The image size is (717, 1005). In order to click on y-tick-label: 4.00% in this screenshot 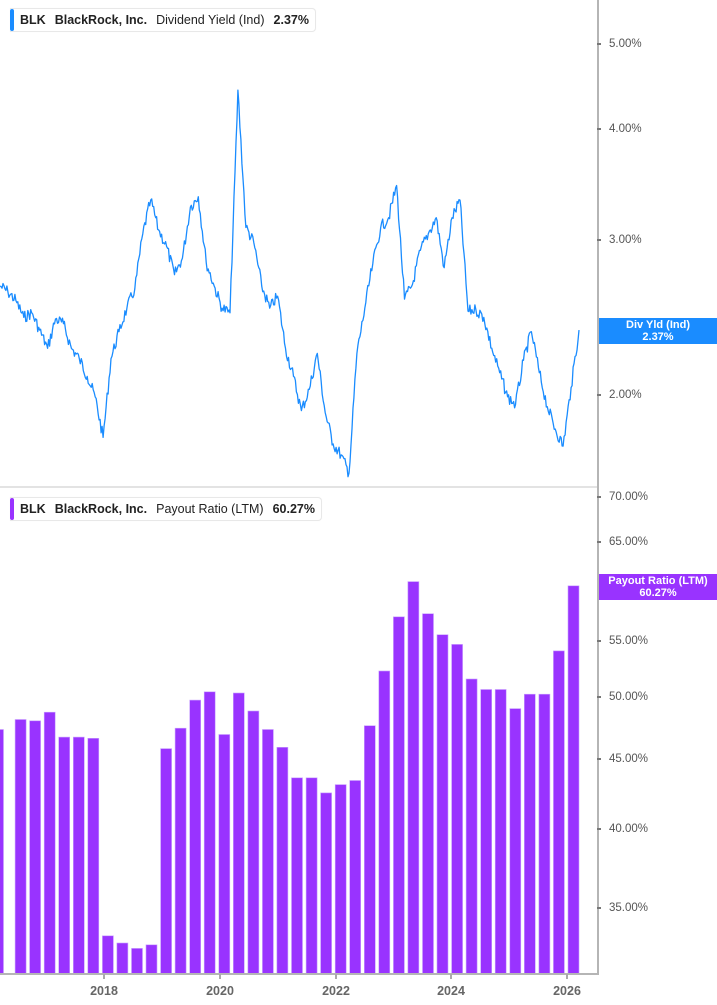, I will do `click(619, 129)`.